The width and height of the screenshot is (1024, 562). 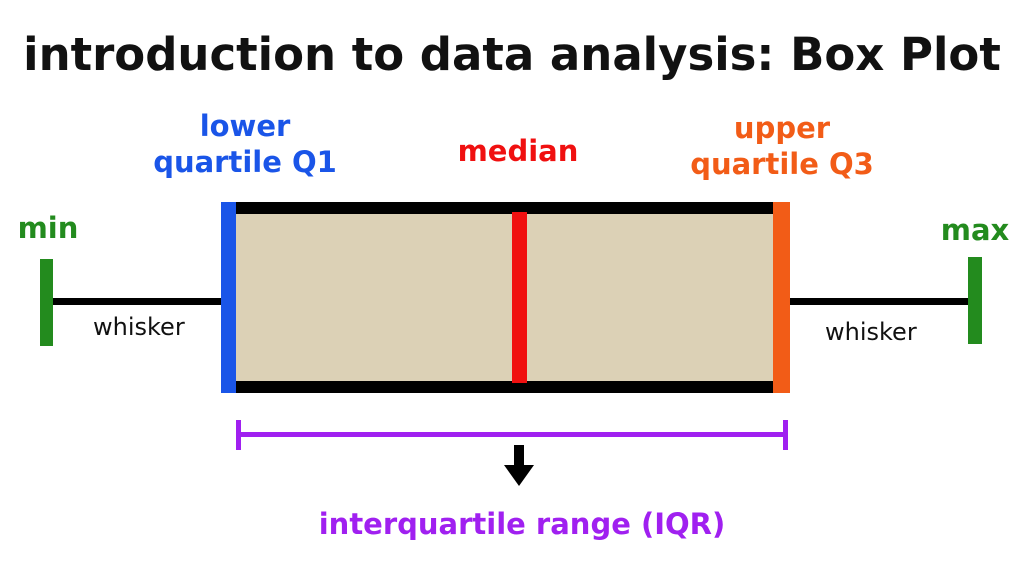 What do you see at coordinates (782, 128) in the screenshot?
I see `q3-label-line1: upper` at bounding box center [782, 128].